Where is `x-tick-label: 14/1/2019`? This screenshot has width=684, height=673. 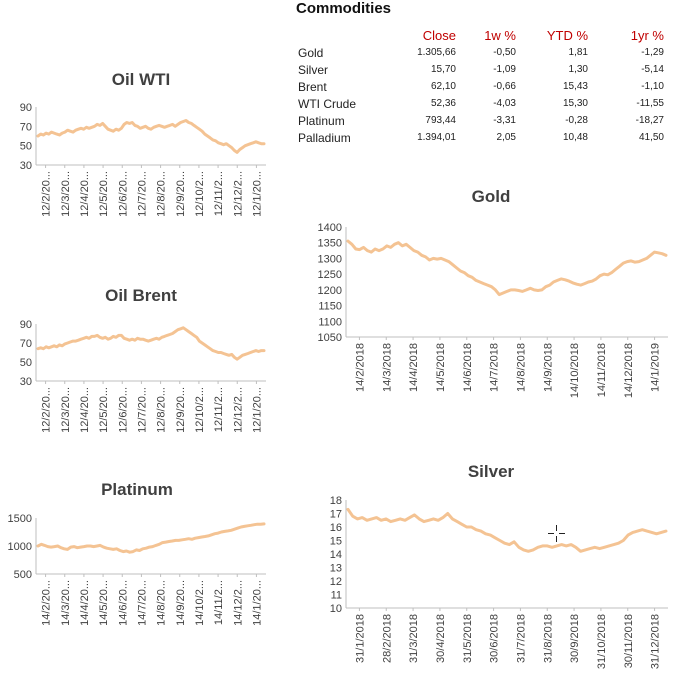 x-tick-label: 14/1/2019 is located at coordinates (656, 367).